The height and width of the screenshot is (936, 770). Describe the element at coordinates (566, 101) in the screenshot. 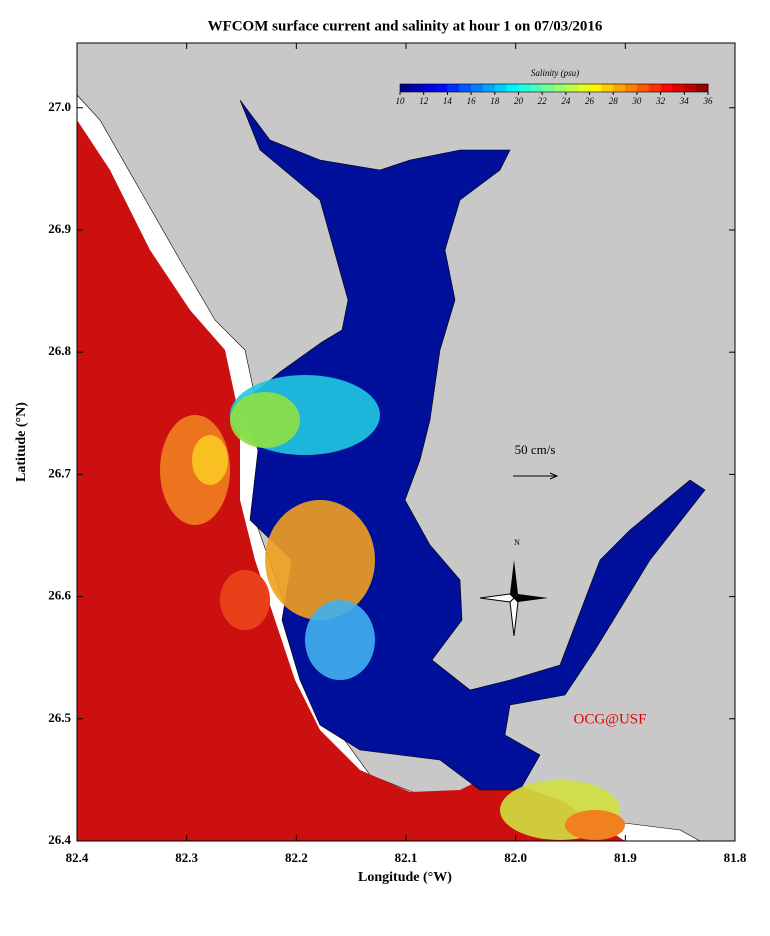

I see `colorbar-tick-label: 24` at that location.